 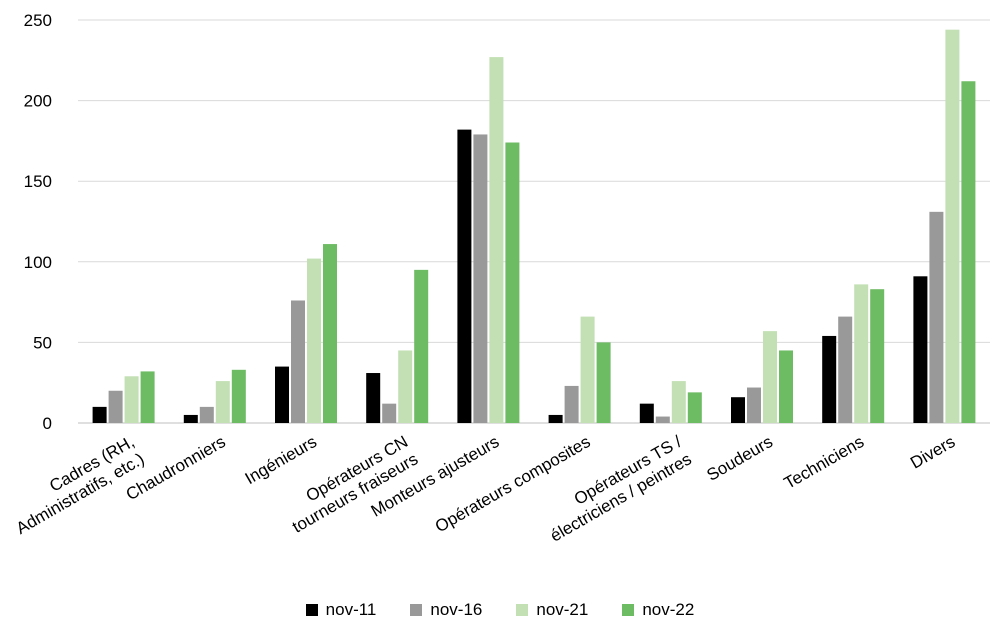 I want to click on legend: nov-11 nov-16 nov-21 nov-22, so click(x=500, y=610).